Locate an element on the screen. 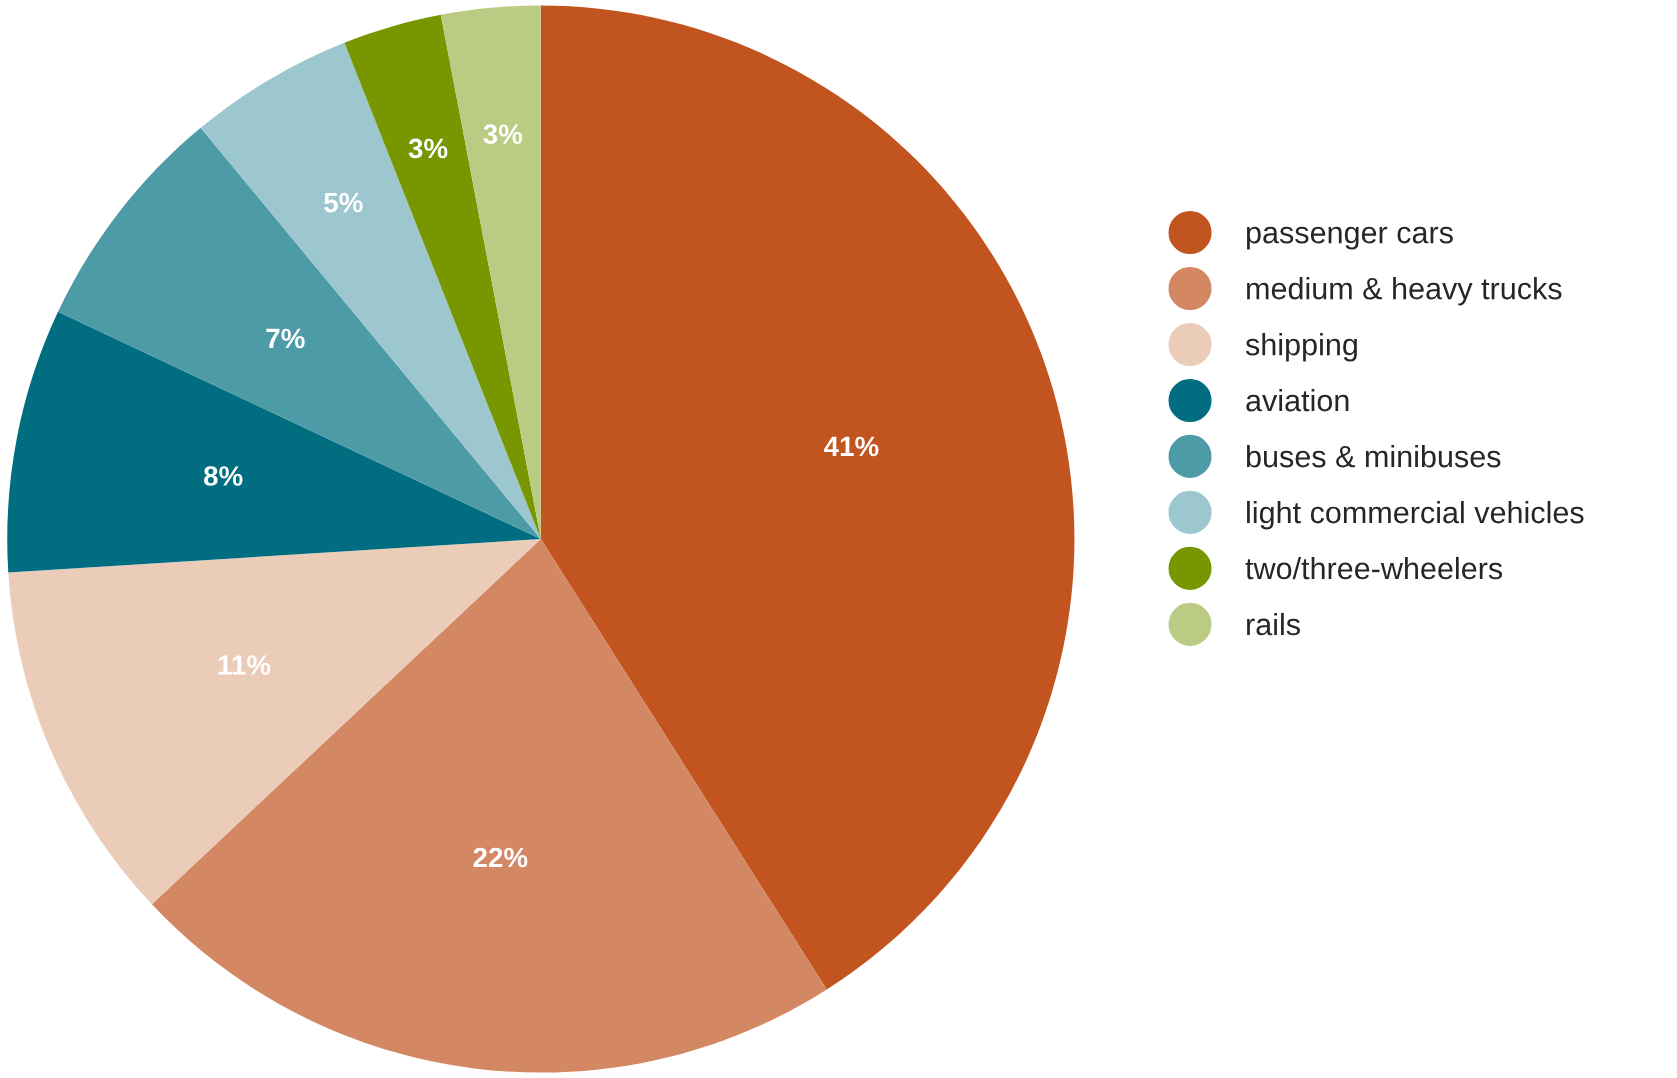 This screenshot has height=1078, width=1677. legend-label: rails is located at coordinates (1273, 624).